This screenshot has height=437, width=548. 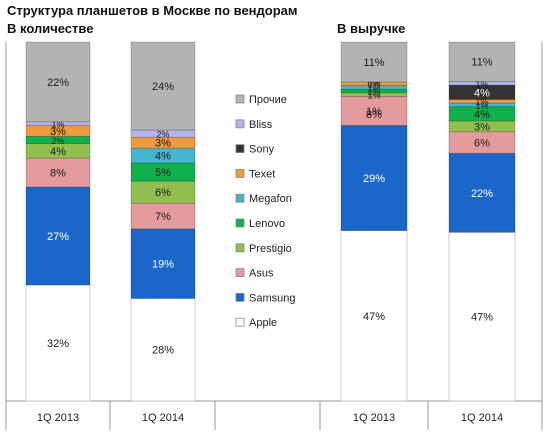 I want to click on legend-swatch-bliss, so click(x=240, y=124).